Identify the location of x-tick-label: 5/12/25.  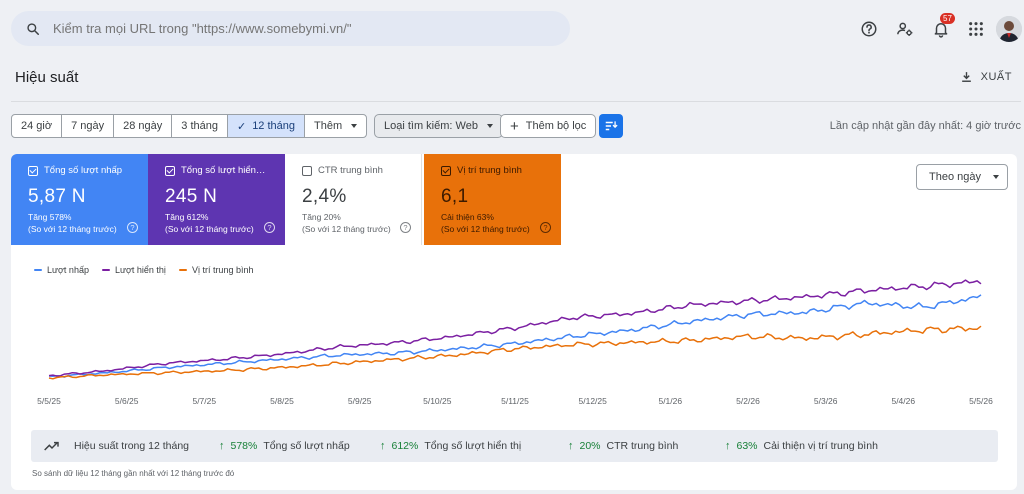
(593, 401).